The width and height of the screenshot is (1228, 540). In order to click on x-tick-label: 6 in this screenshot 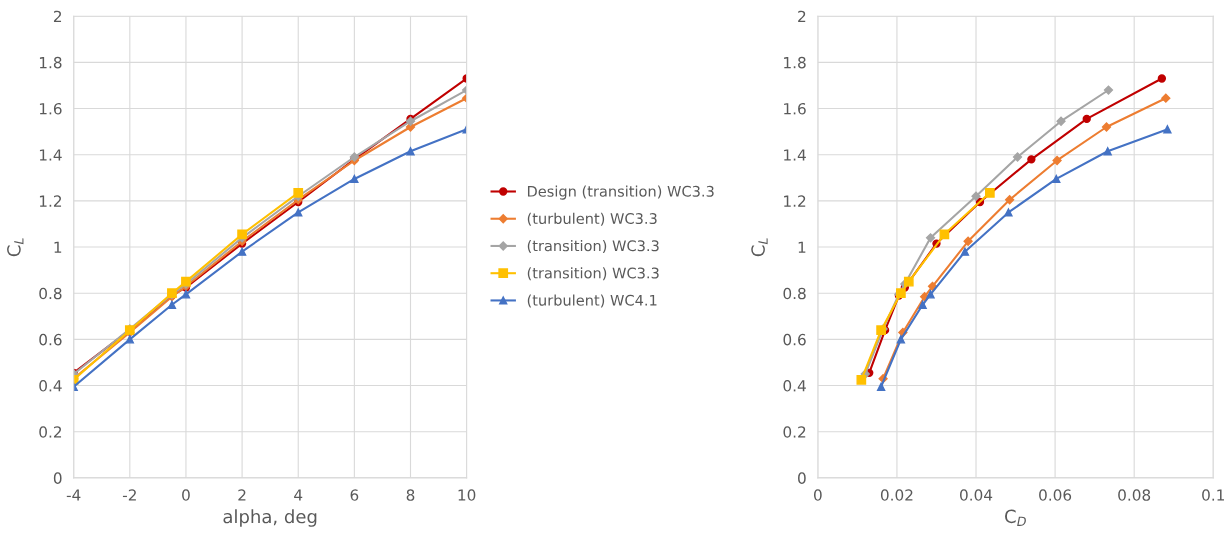, I will do `click(354, 495)`.